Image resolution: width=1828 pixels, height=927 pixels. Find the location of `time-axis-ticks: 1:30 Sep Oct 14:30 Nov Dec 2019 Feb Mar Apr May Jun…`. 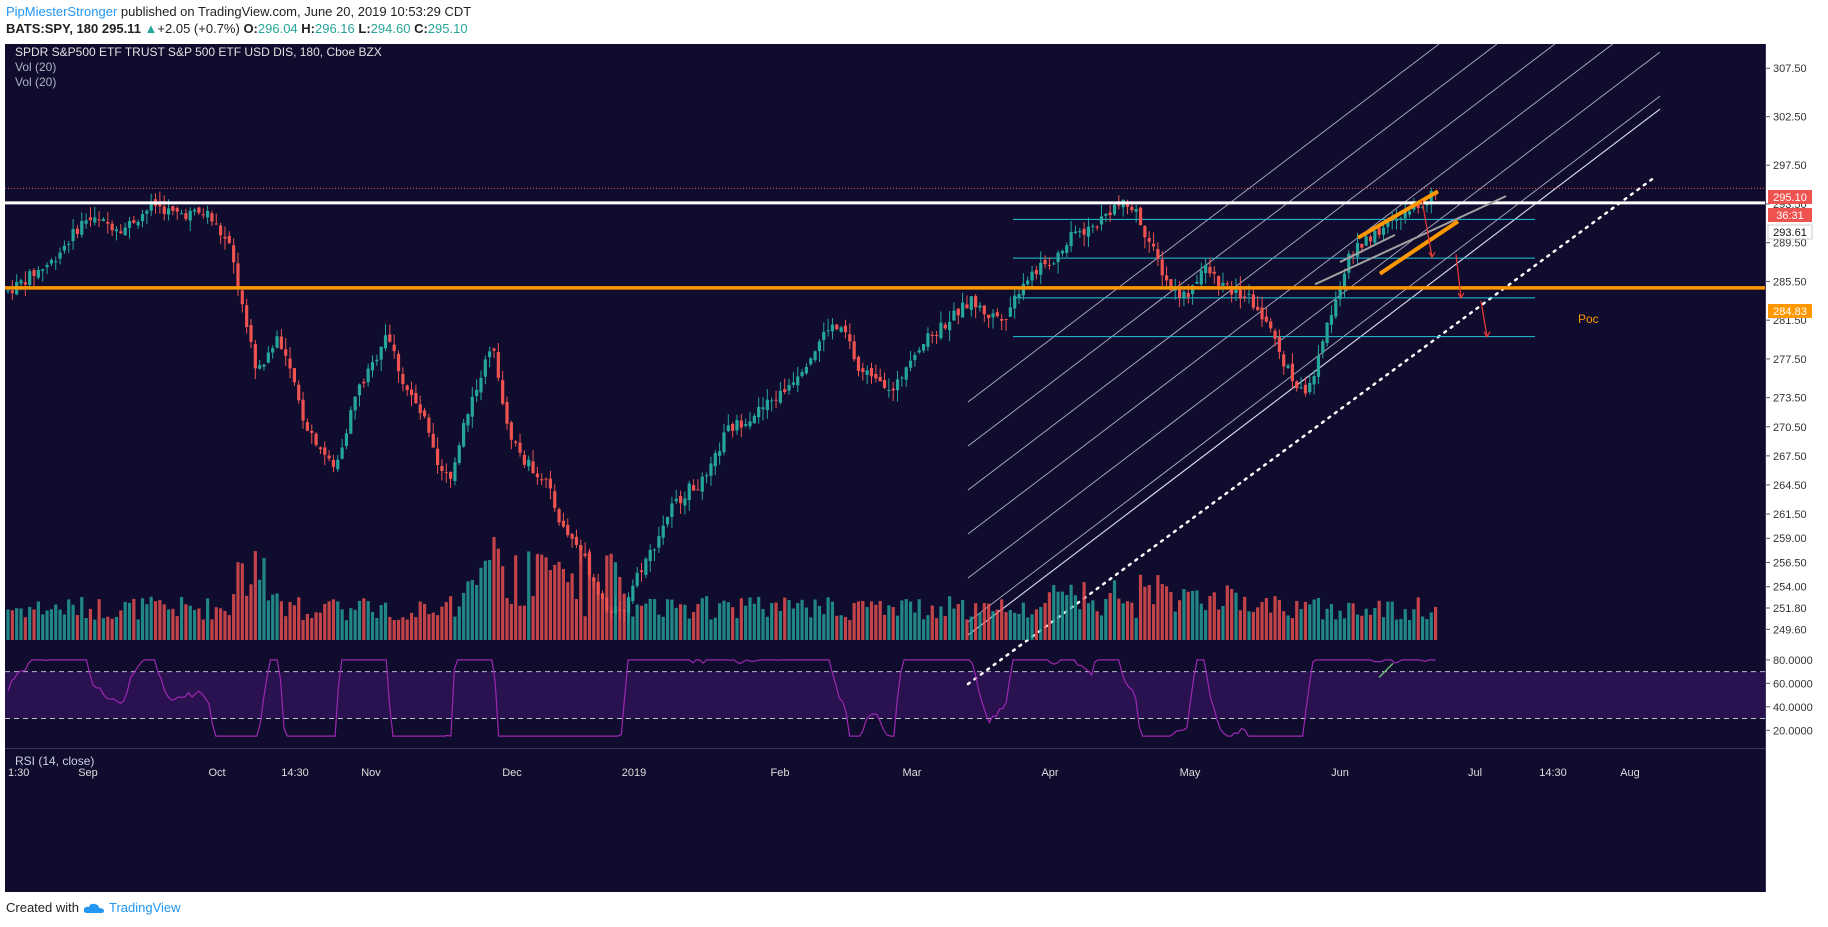

time-axis-ticks: 1:30 Sep Oct 14:30 Nov Dec 2019 Feb Mar Apr May Jun… is located at coordinates (824, 773).